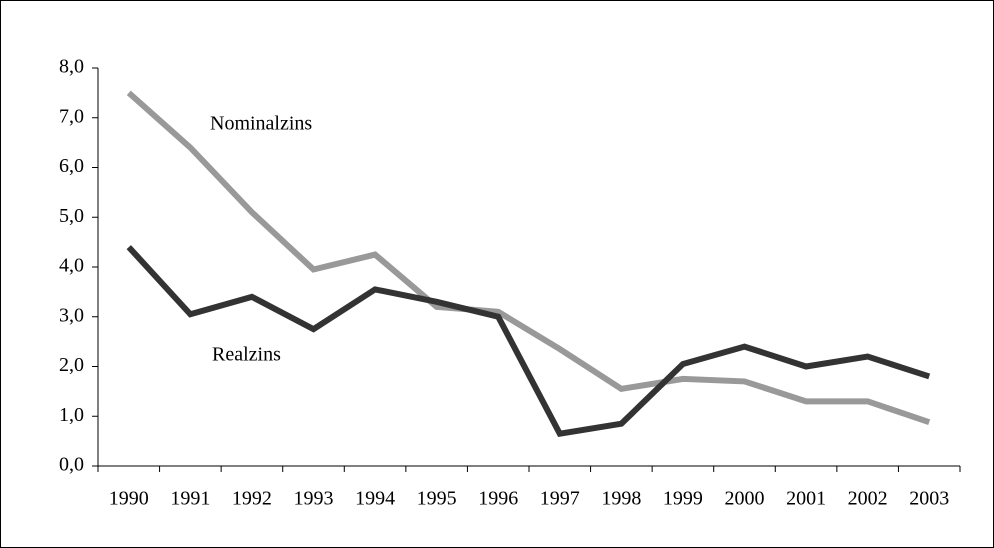 Image resolution: width=994 pixels, height=548 pixels. I want to click on y-tick-label: 4,0, so click(71, 266).